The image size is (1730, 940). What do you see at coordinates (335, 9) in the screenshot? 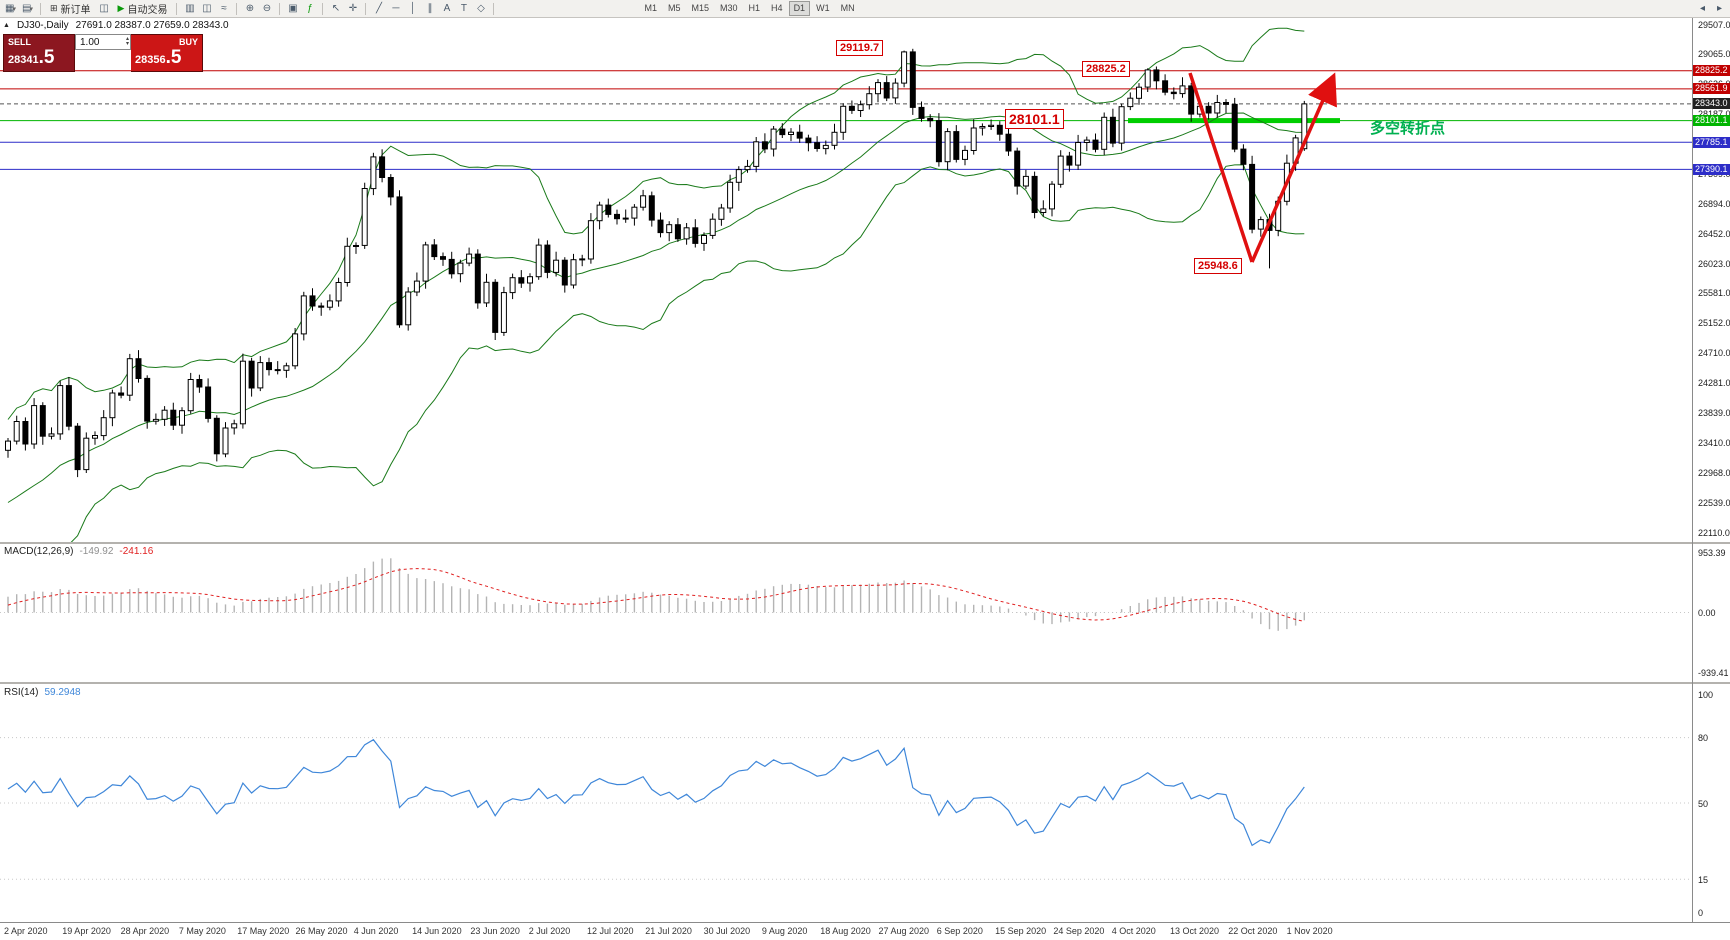
I see `cursor-icon: ↖` at bounding box center [335, 9].